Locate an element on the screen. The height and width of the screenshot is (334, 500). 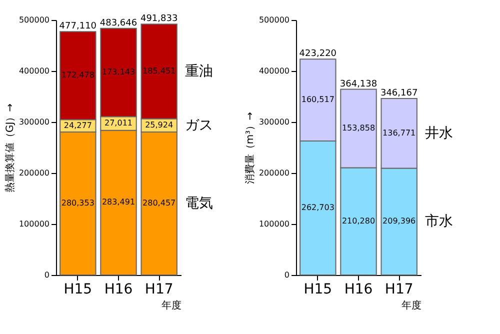
data-label: 153,858 is located at coordinates (359, 128).